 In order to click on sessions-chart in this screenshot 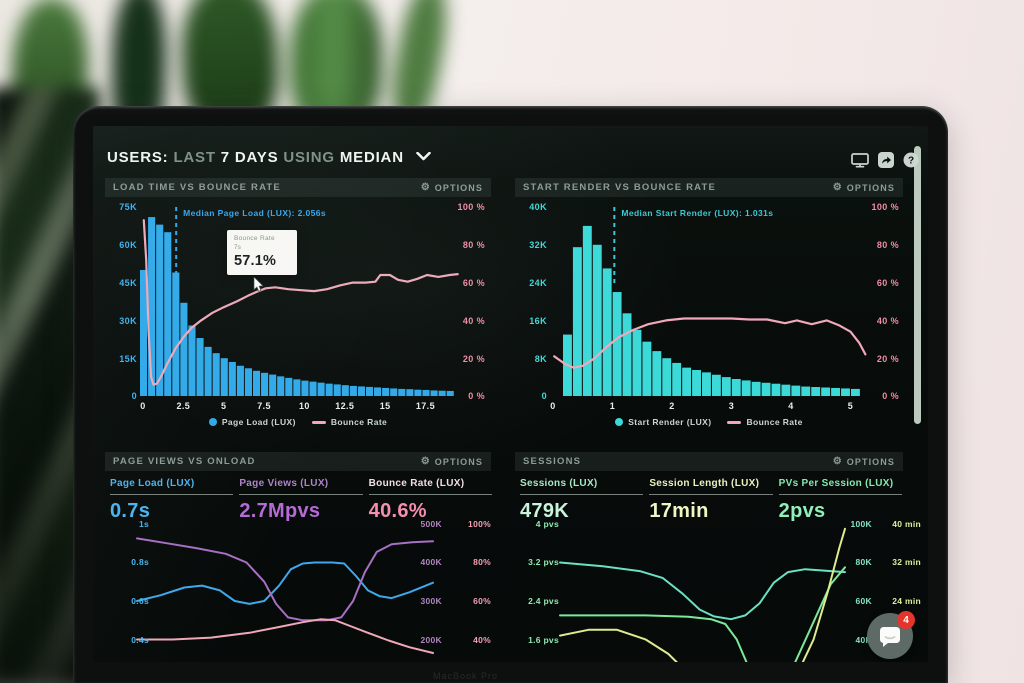, I will do `click(702, 594)`.